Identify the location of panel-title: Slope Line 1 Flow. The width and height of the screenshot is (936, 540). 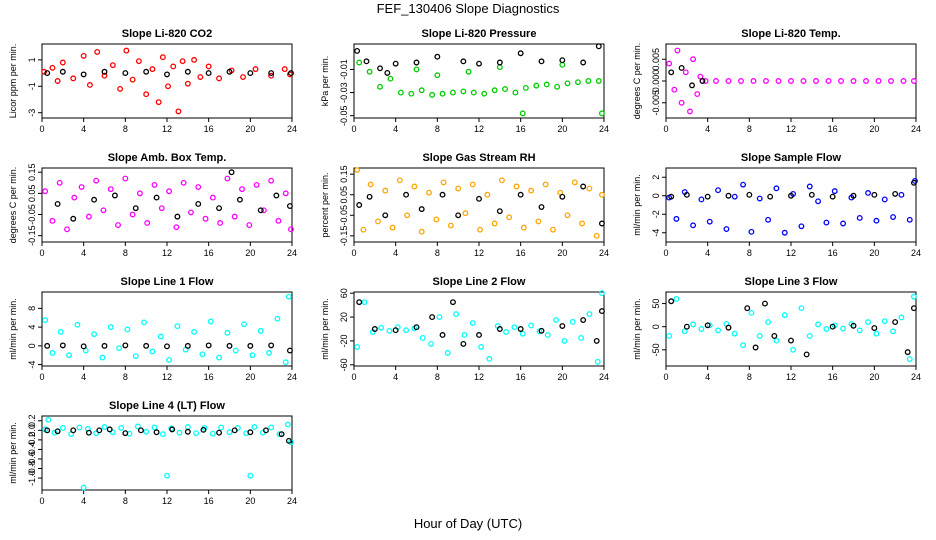
(167, 282).